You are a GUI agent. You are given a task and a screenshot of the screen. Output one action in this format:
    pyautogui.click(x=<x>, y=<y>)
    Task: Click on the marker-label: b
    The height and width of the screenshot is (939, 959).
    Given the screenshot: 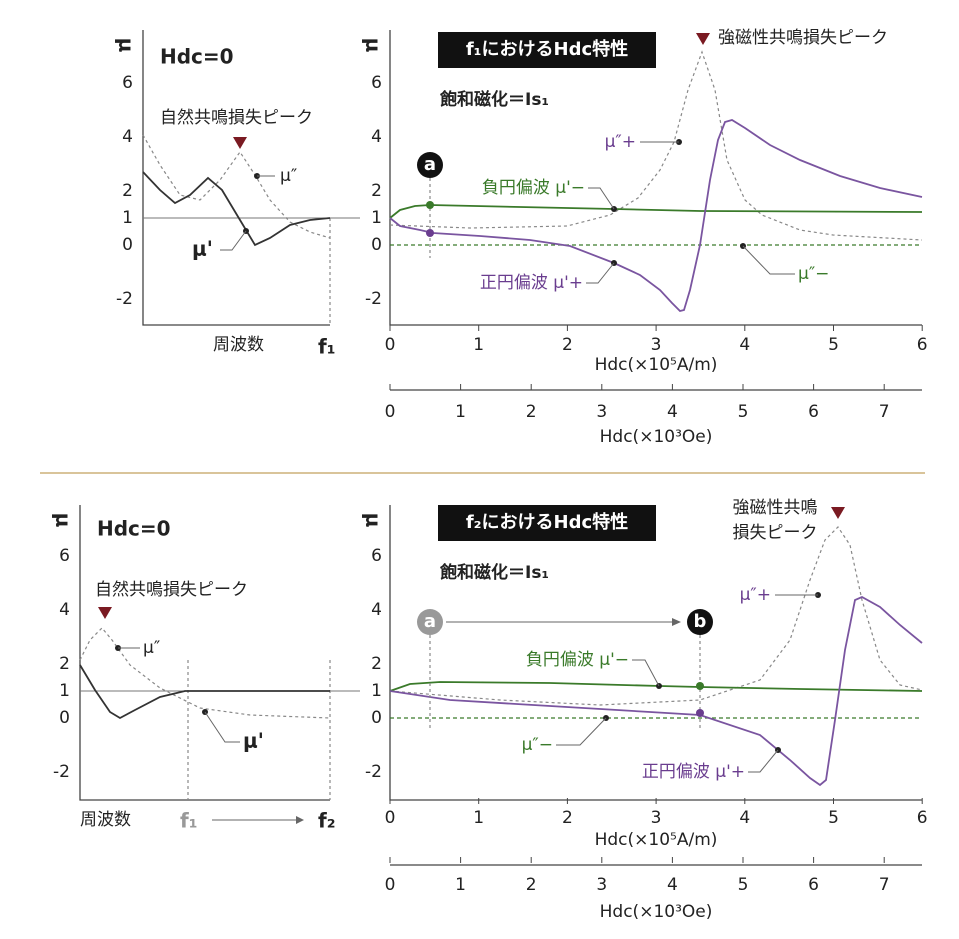 What is the action you would take?
    pyautogui.click(x=700, y=621)
    